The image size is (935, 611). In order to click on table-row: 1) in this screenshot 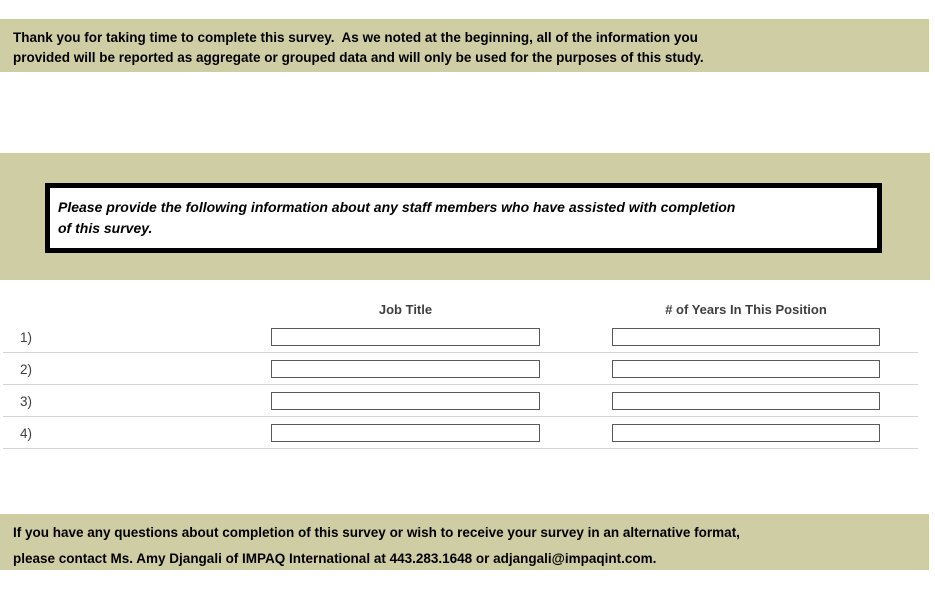, I will do `click(460, 337)`.